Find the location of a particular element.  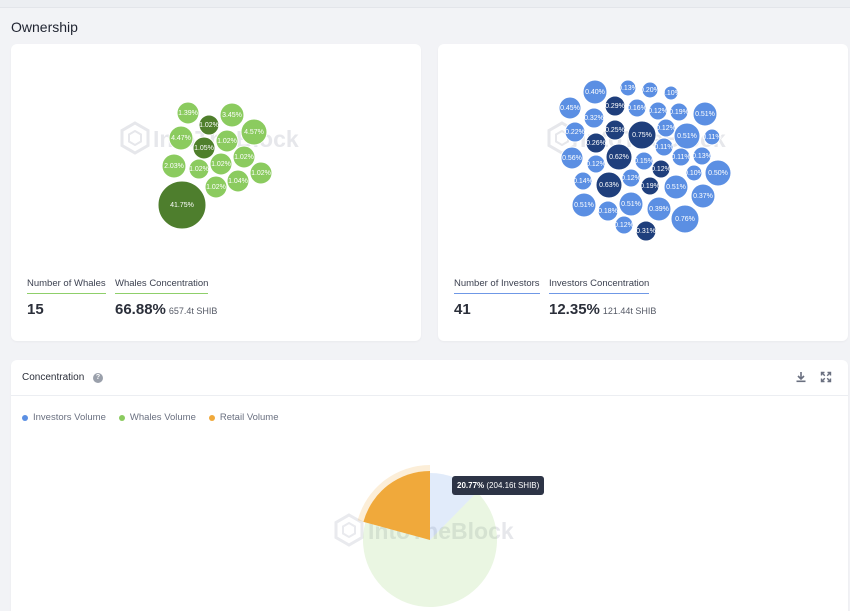

bubble-label: 0.75% is located at coordinates (642, 135).